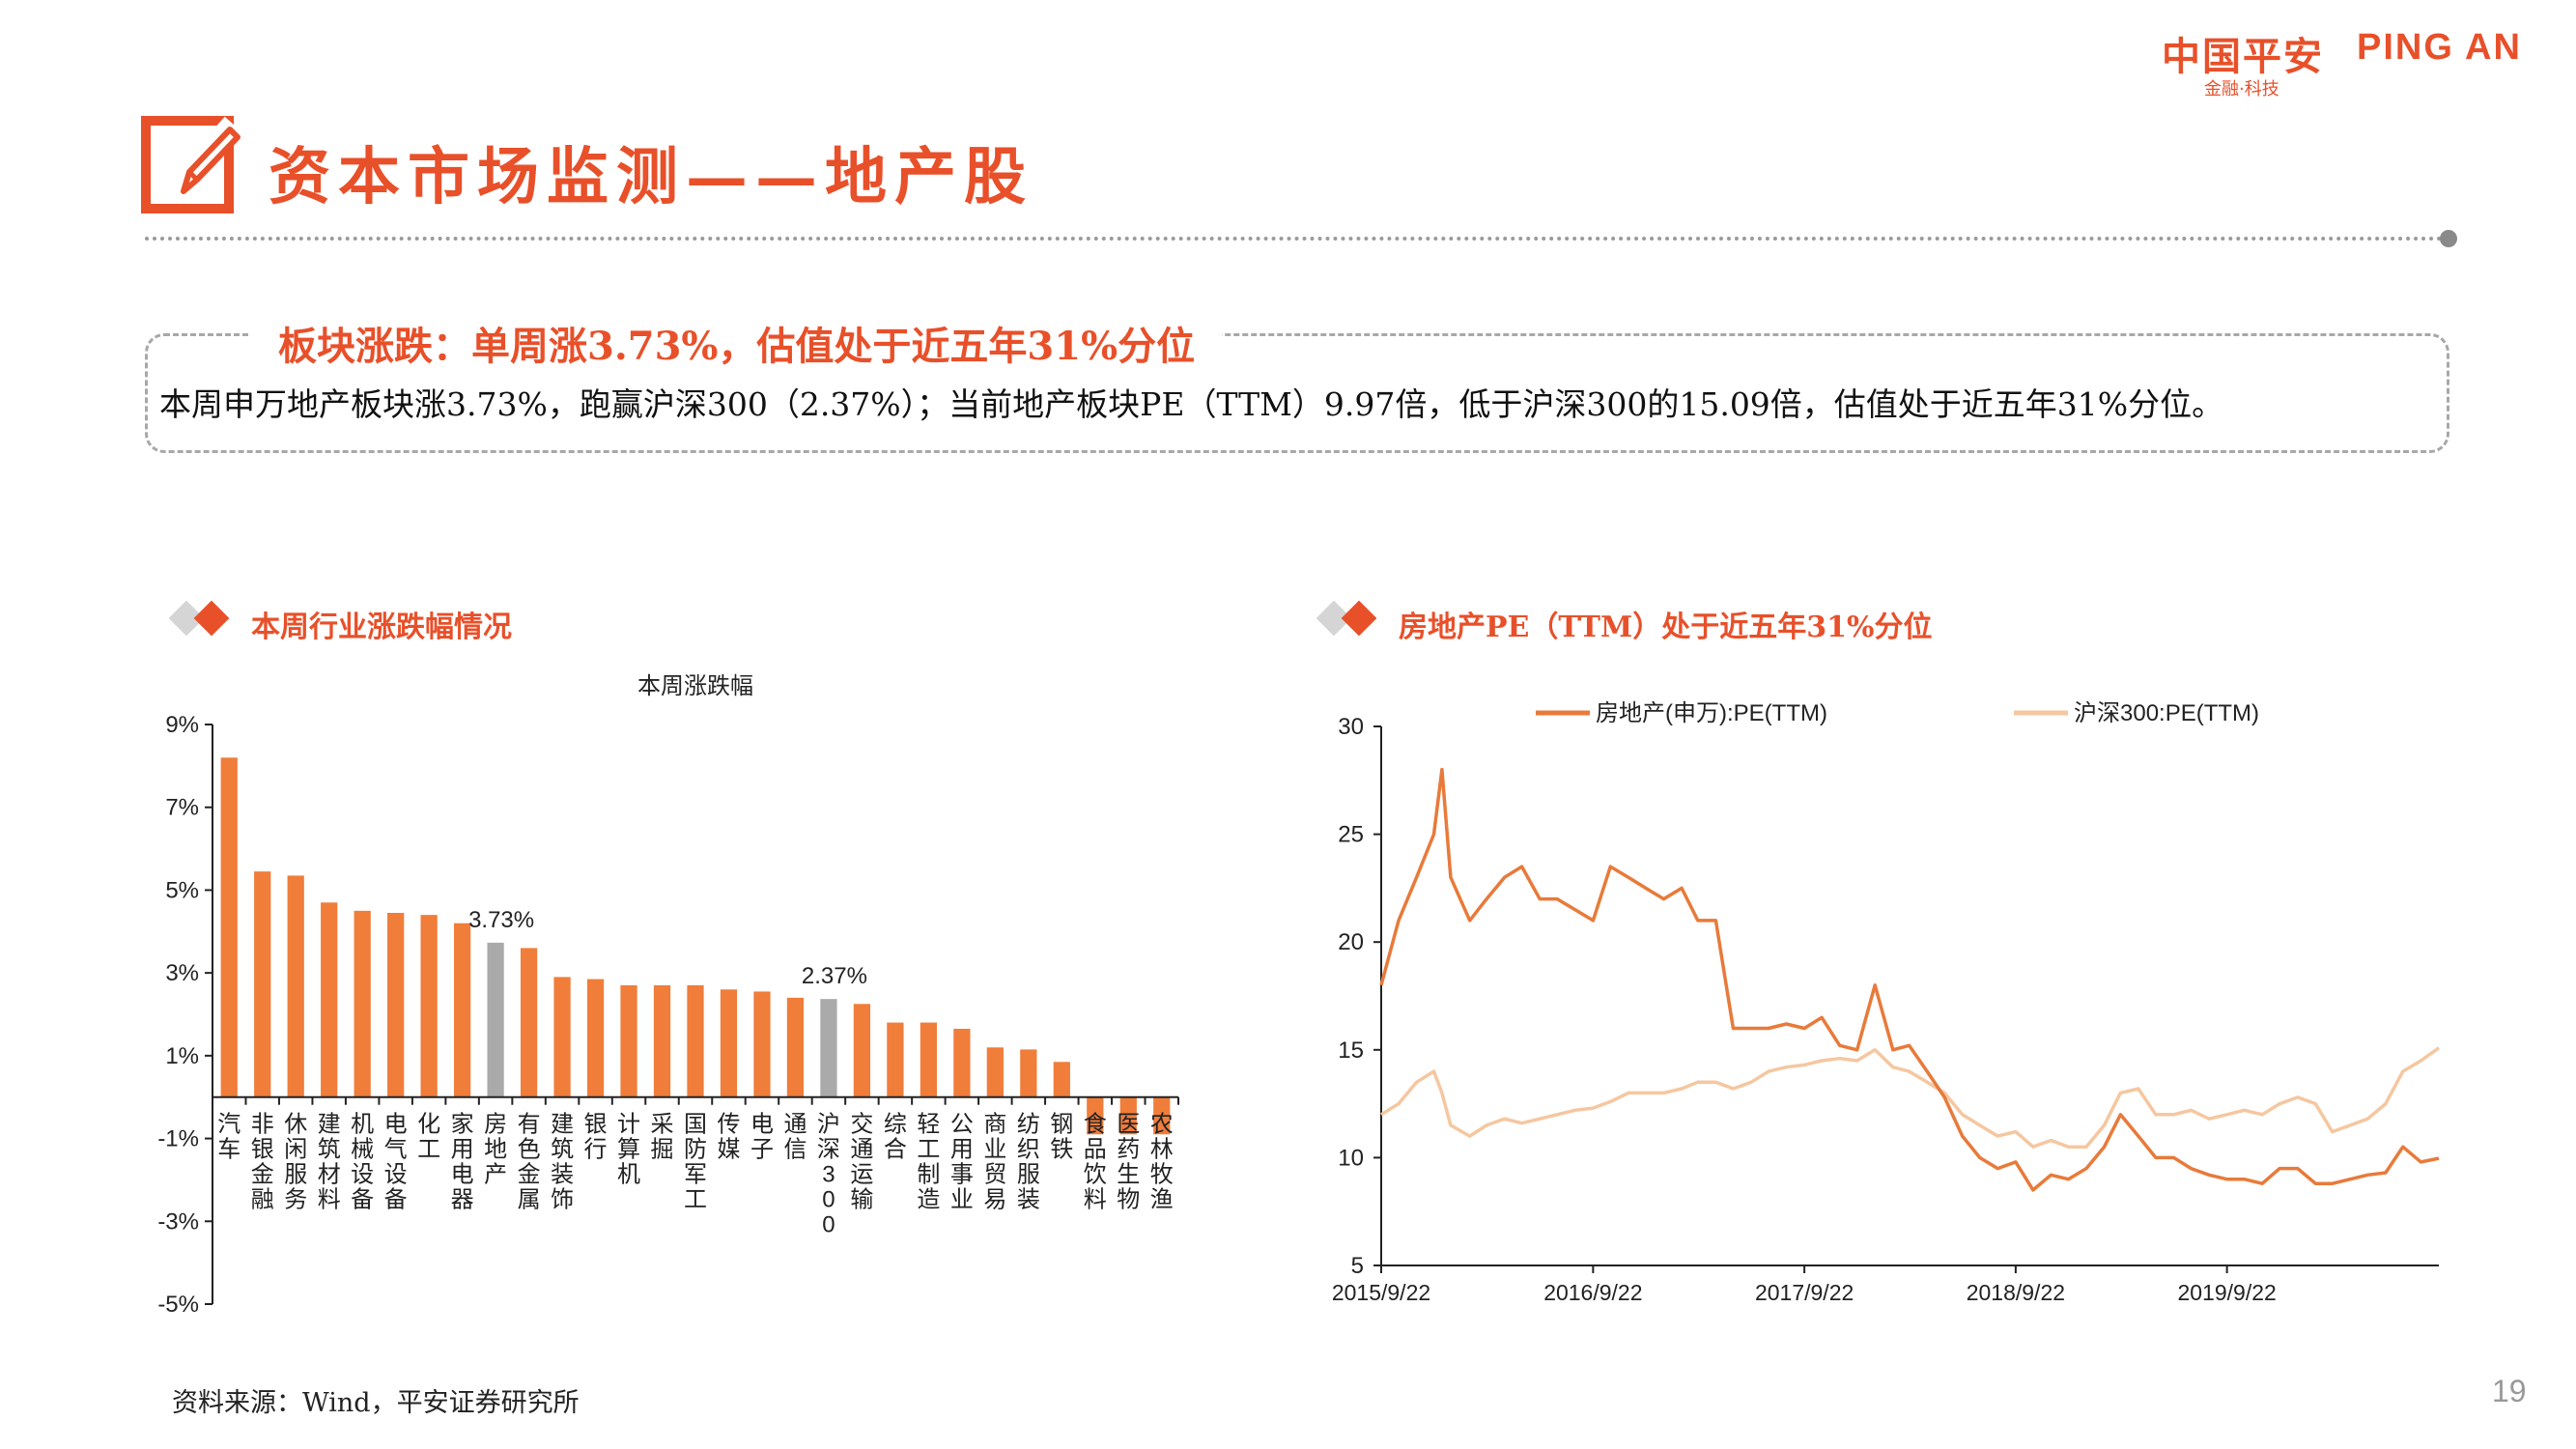  I want to click on x-category-label: 银行, so click(596, 1137).